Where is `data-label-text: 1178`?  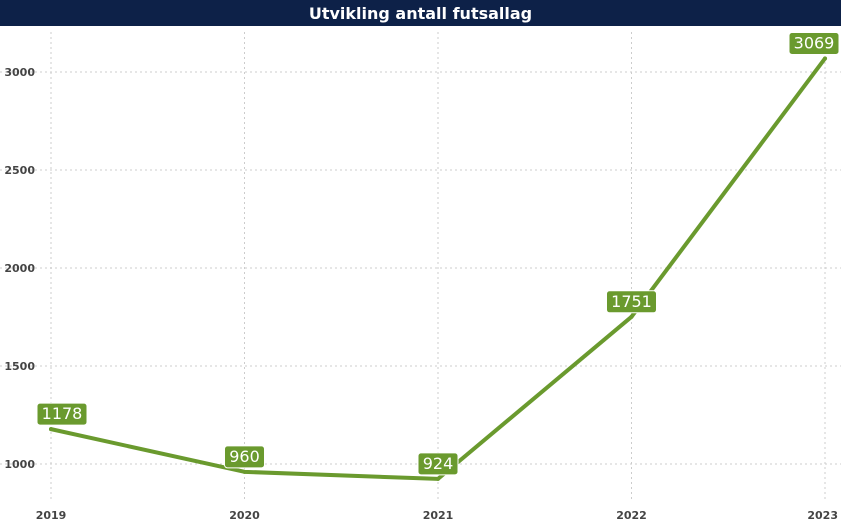
data-label-text: 1178 is located at coordinates (62, 413).